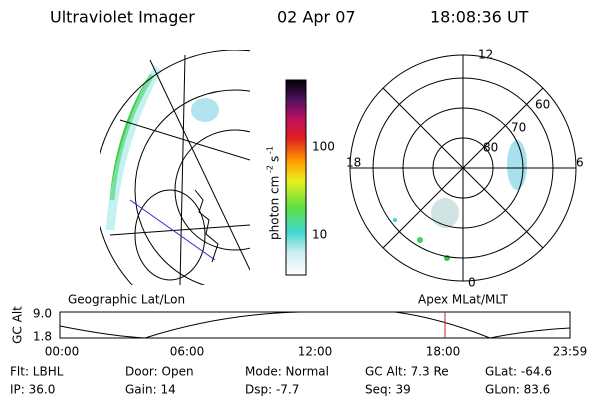 The width and height of the screenshot is (600, 400). I want to click on polar-axis, so click(463, 168).